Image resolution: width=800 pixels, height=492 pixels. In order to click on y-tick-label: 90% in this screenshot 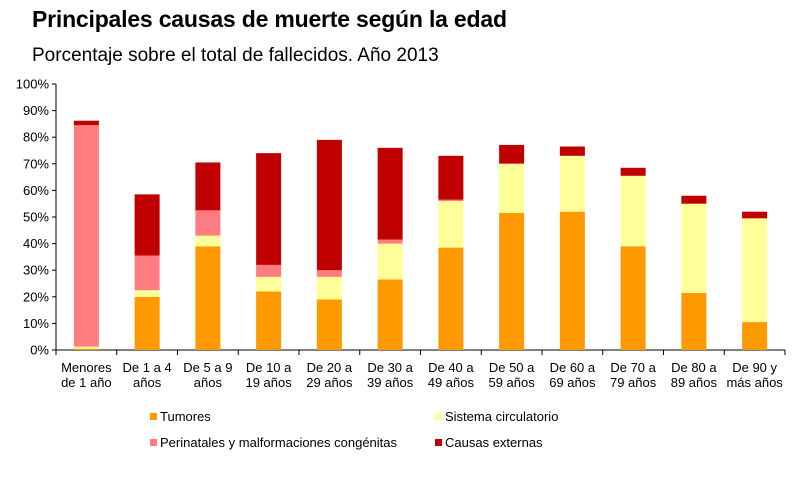, I will do `click(36, 110)`.